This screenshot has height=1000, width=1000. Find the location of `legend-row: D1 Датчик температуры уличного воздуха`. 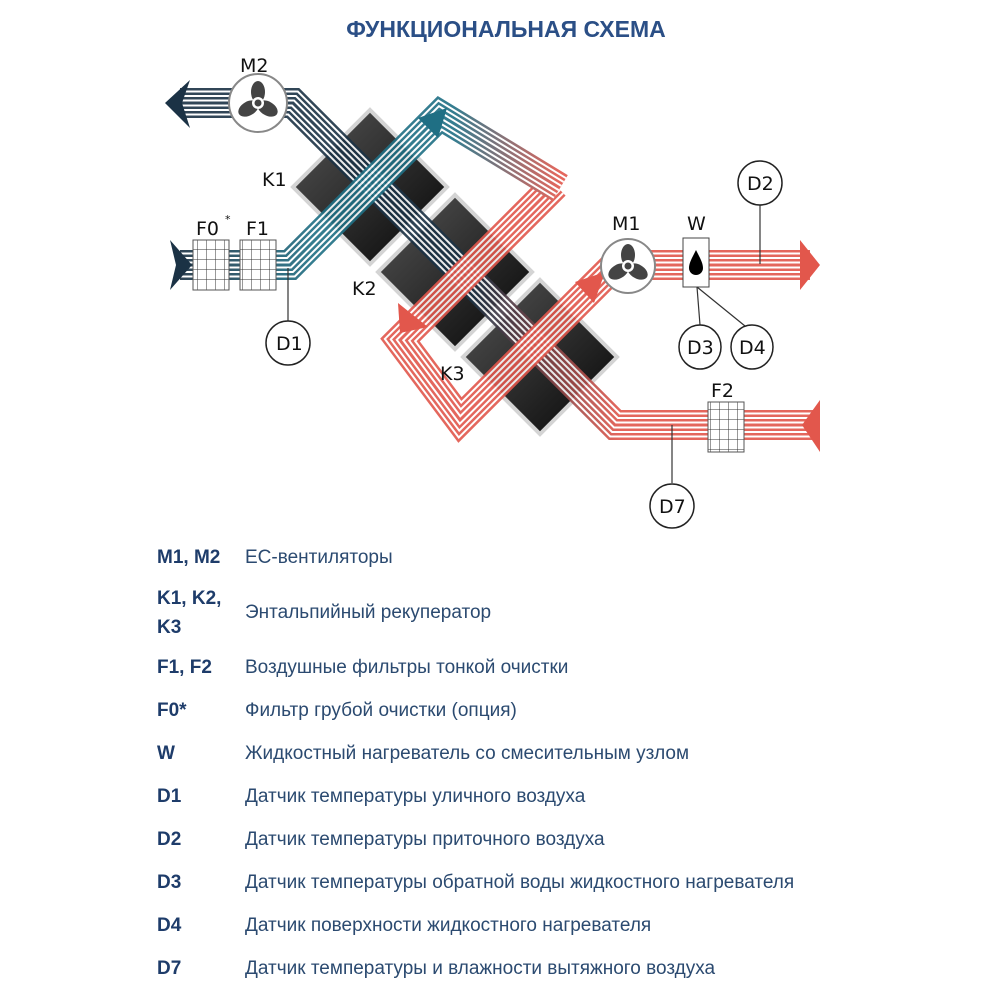

legend-row: D1 Датчик температуры уличного воздуха is located at coordinates (557, 796).